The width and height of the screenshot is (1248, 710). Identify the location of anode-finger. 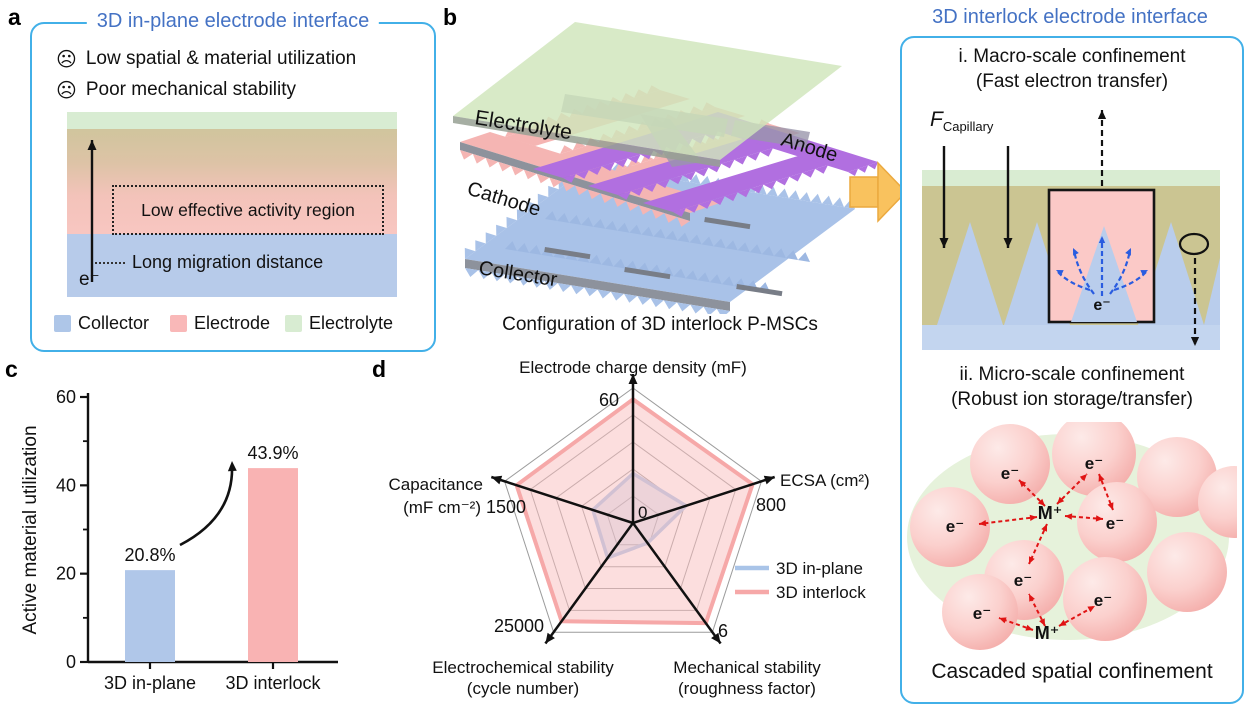
(735, 184).